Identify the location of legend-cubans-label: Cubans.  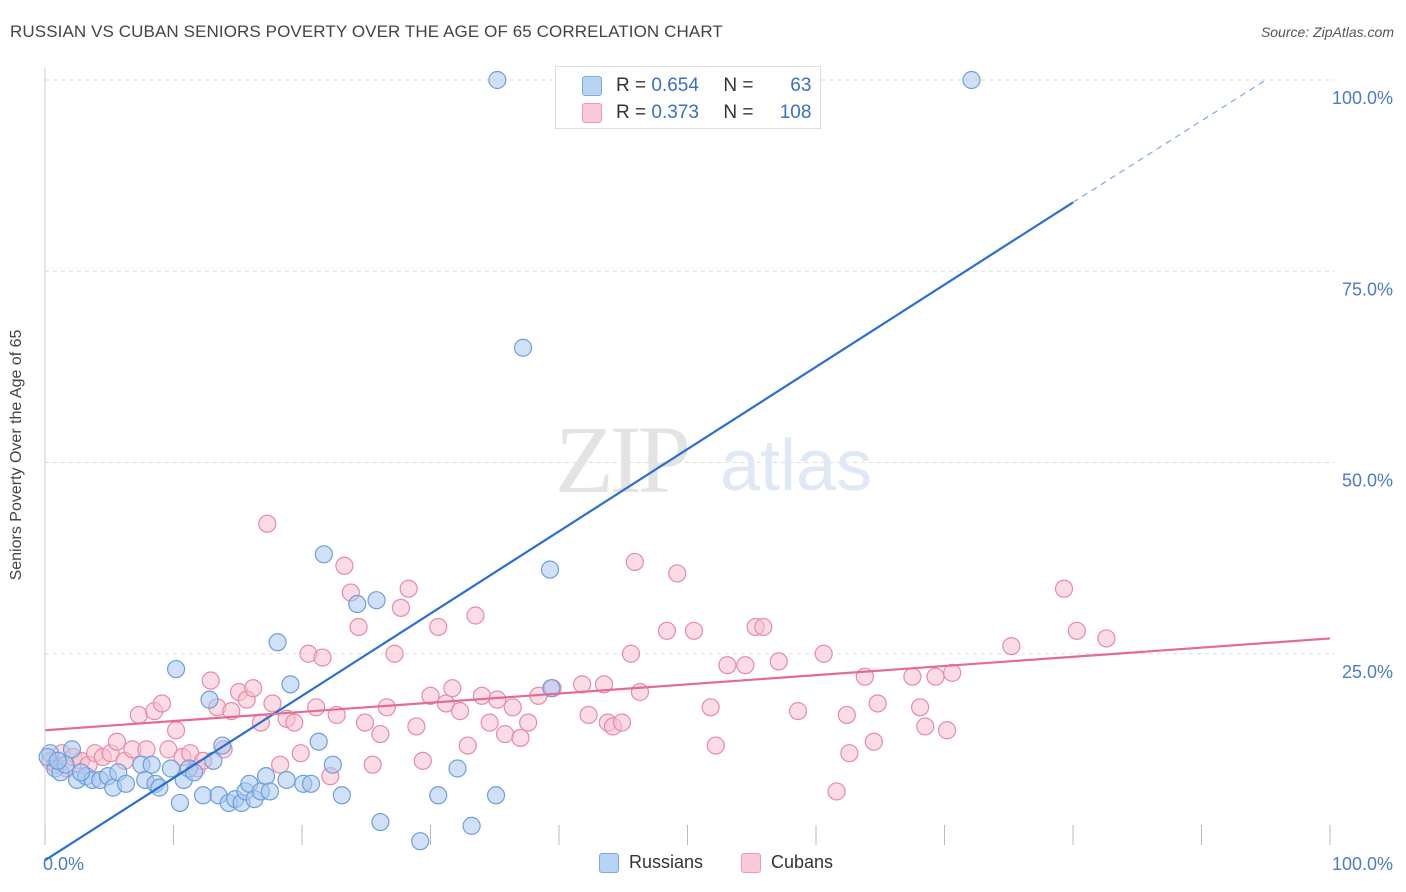
(802, 862).